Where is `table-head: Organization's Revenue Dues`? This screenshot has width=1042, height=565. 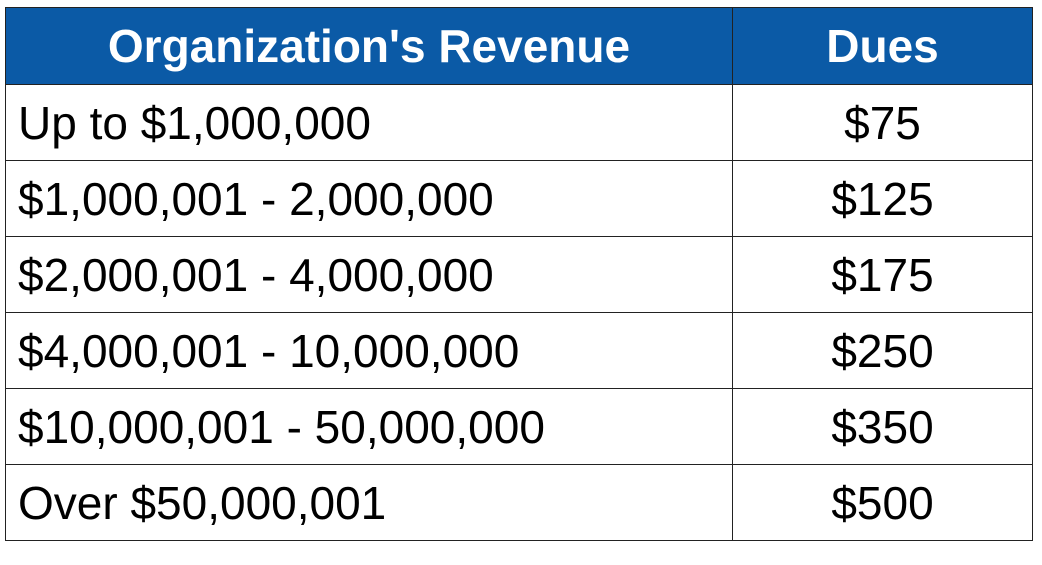 table-head: Organization's Revenue Dues is located at coordinates (519, 46).